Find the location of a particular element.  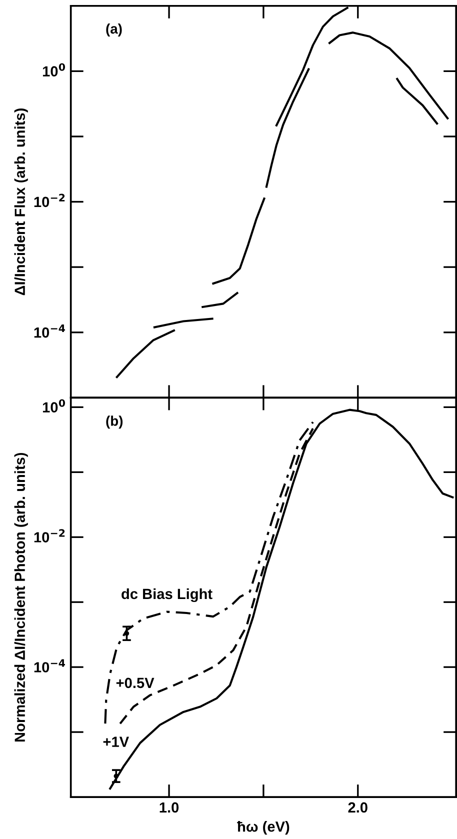

annotation: (a) is located at coordinates (114, 30).